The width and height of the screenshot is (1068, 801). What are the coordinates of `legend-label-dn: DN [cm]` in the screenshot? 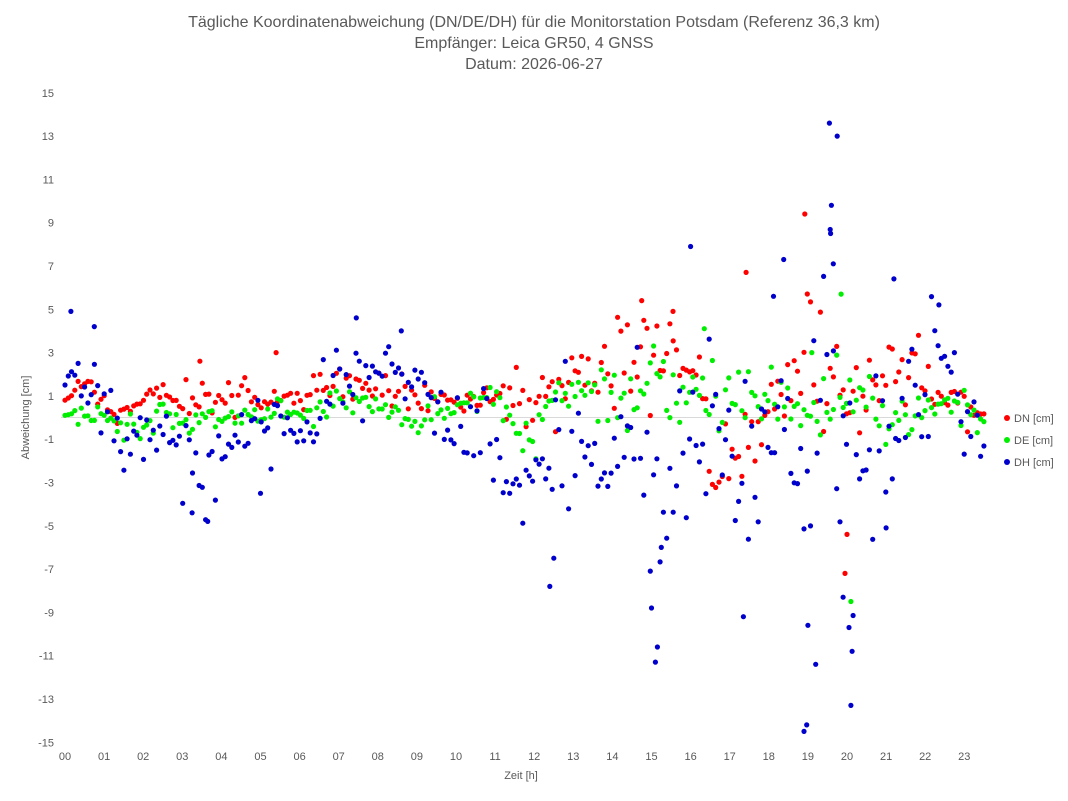 It's located at (1034, 419).